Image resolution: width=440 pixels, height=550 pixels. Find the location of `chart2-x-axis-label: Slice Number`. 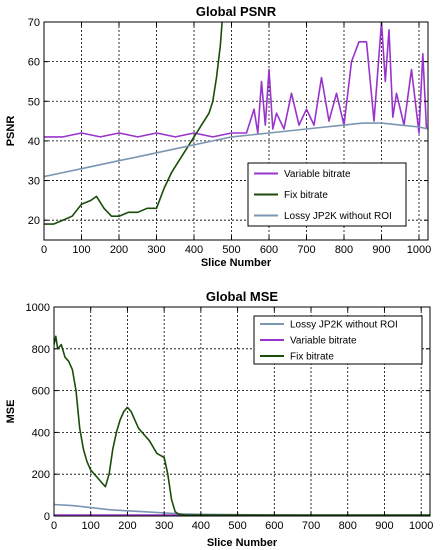

chart2-x-axis-label: Slice Number is located at coordinates (242, 543).